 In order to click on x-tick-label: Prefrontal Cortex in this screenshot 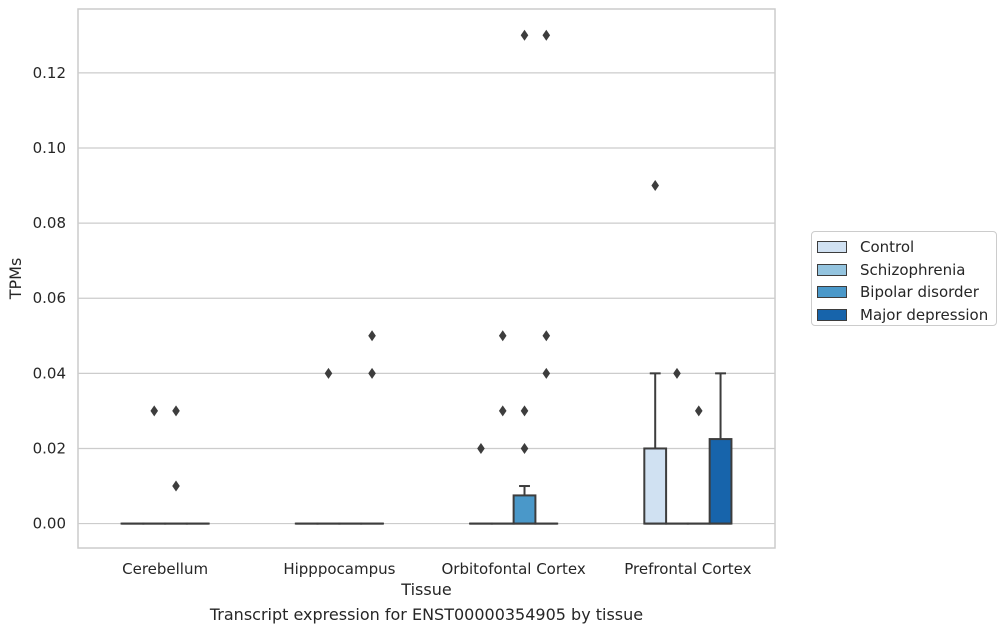, I will do `click(687, 569)`.